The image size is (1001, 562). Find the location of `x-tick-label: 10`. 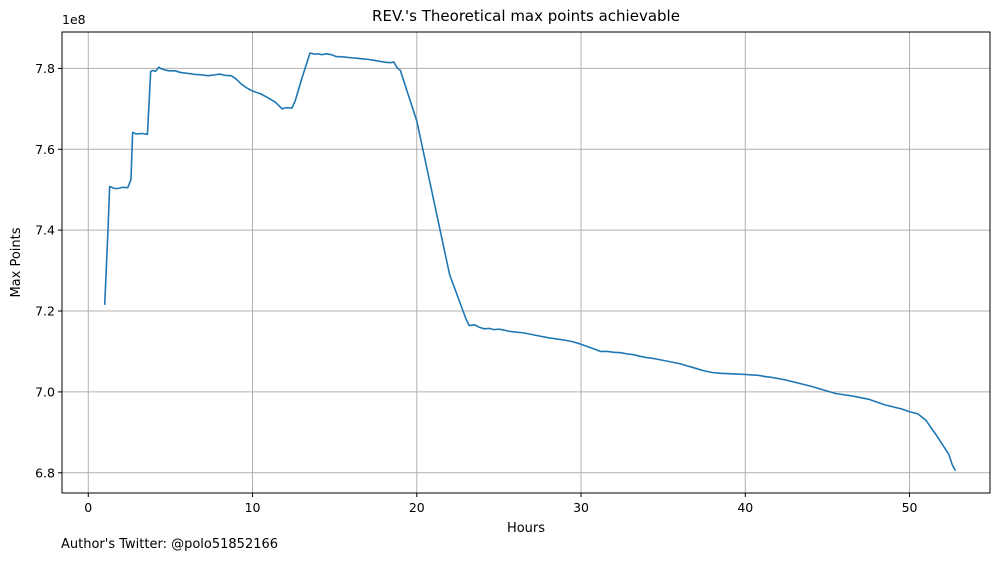

x-tick-label: 10 is located at coordinates (253, 507).